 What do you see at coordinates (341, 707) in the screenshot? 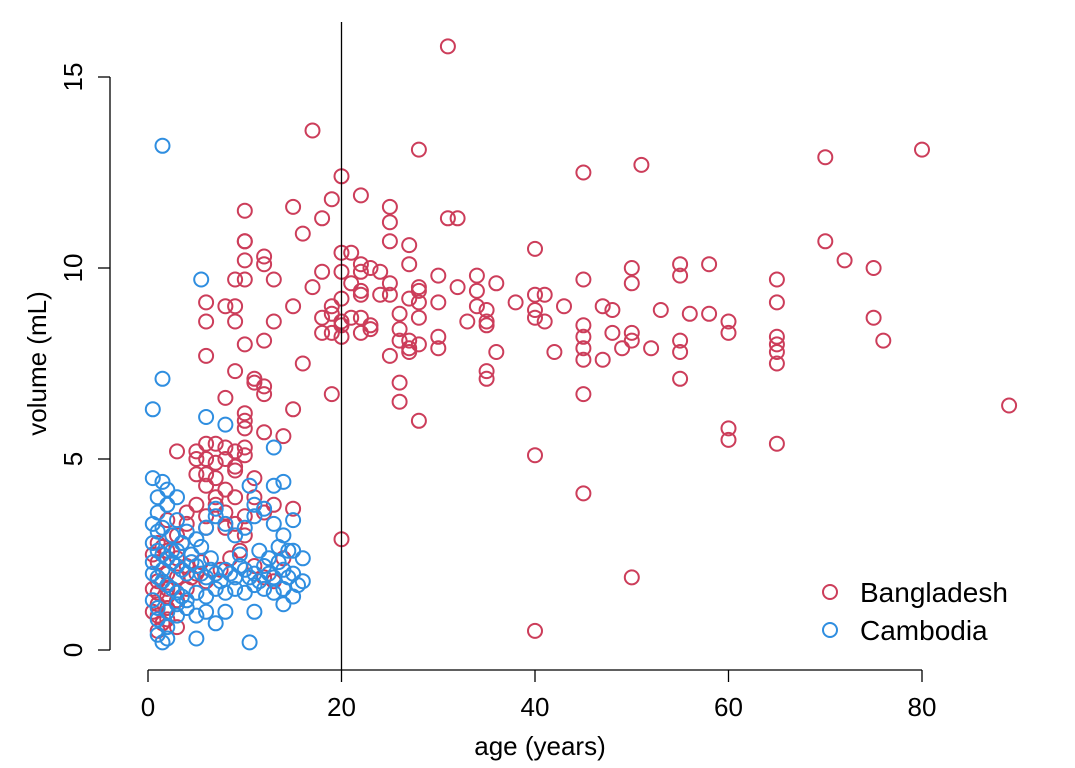
I see `x-tick-label: 20` at bounding box center [341, 707].